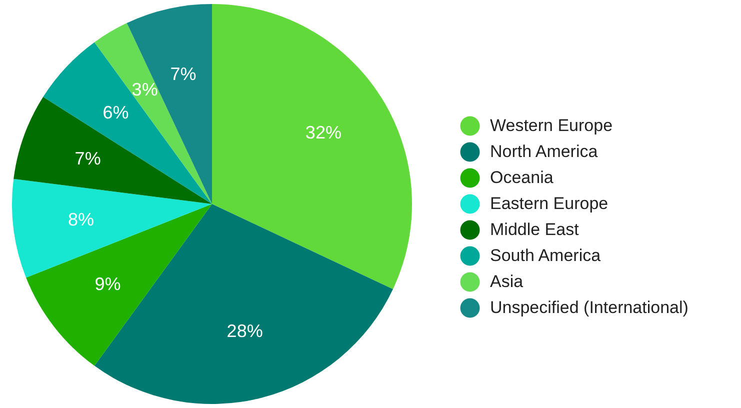  What do you see at coordinates (522, 177) in the screenshot?
I see `legend-label: Oceania` at bounding box center [522, 177].